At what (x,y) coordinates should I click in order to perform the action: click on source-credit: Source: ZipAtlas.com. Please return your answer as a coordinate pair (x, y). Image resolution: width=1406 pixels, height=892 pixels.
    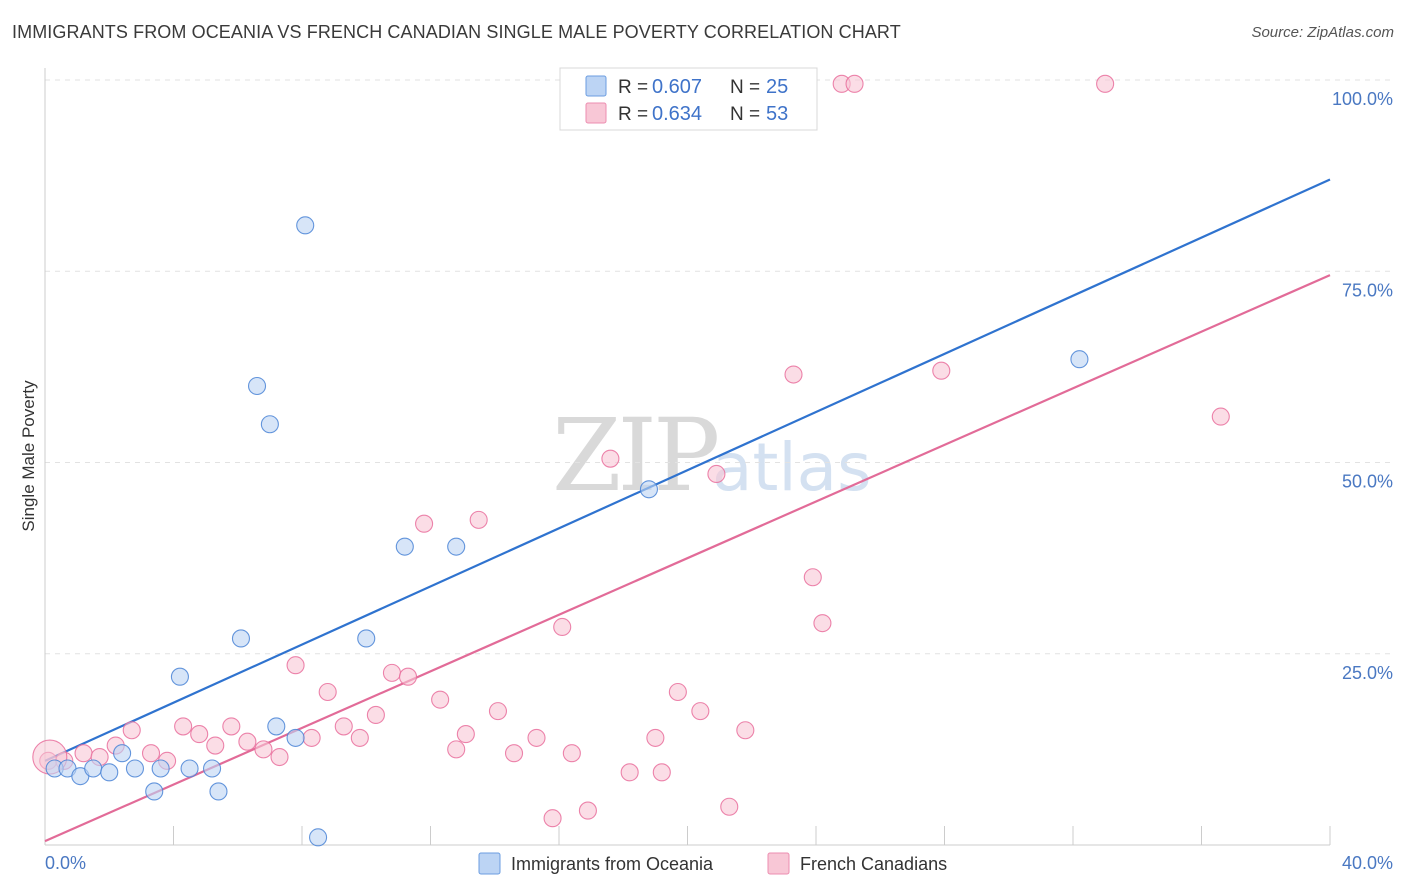
    Looking at the image, I should click on (1322, 32).